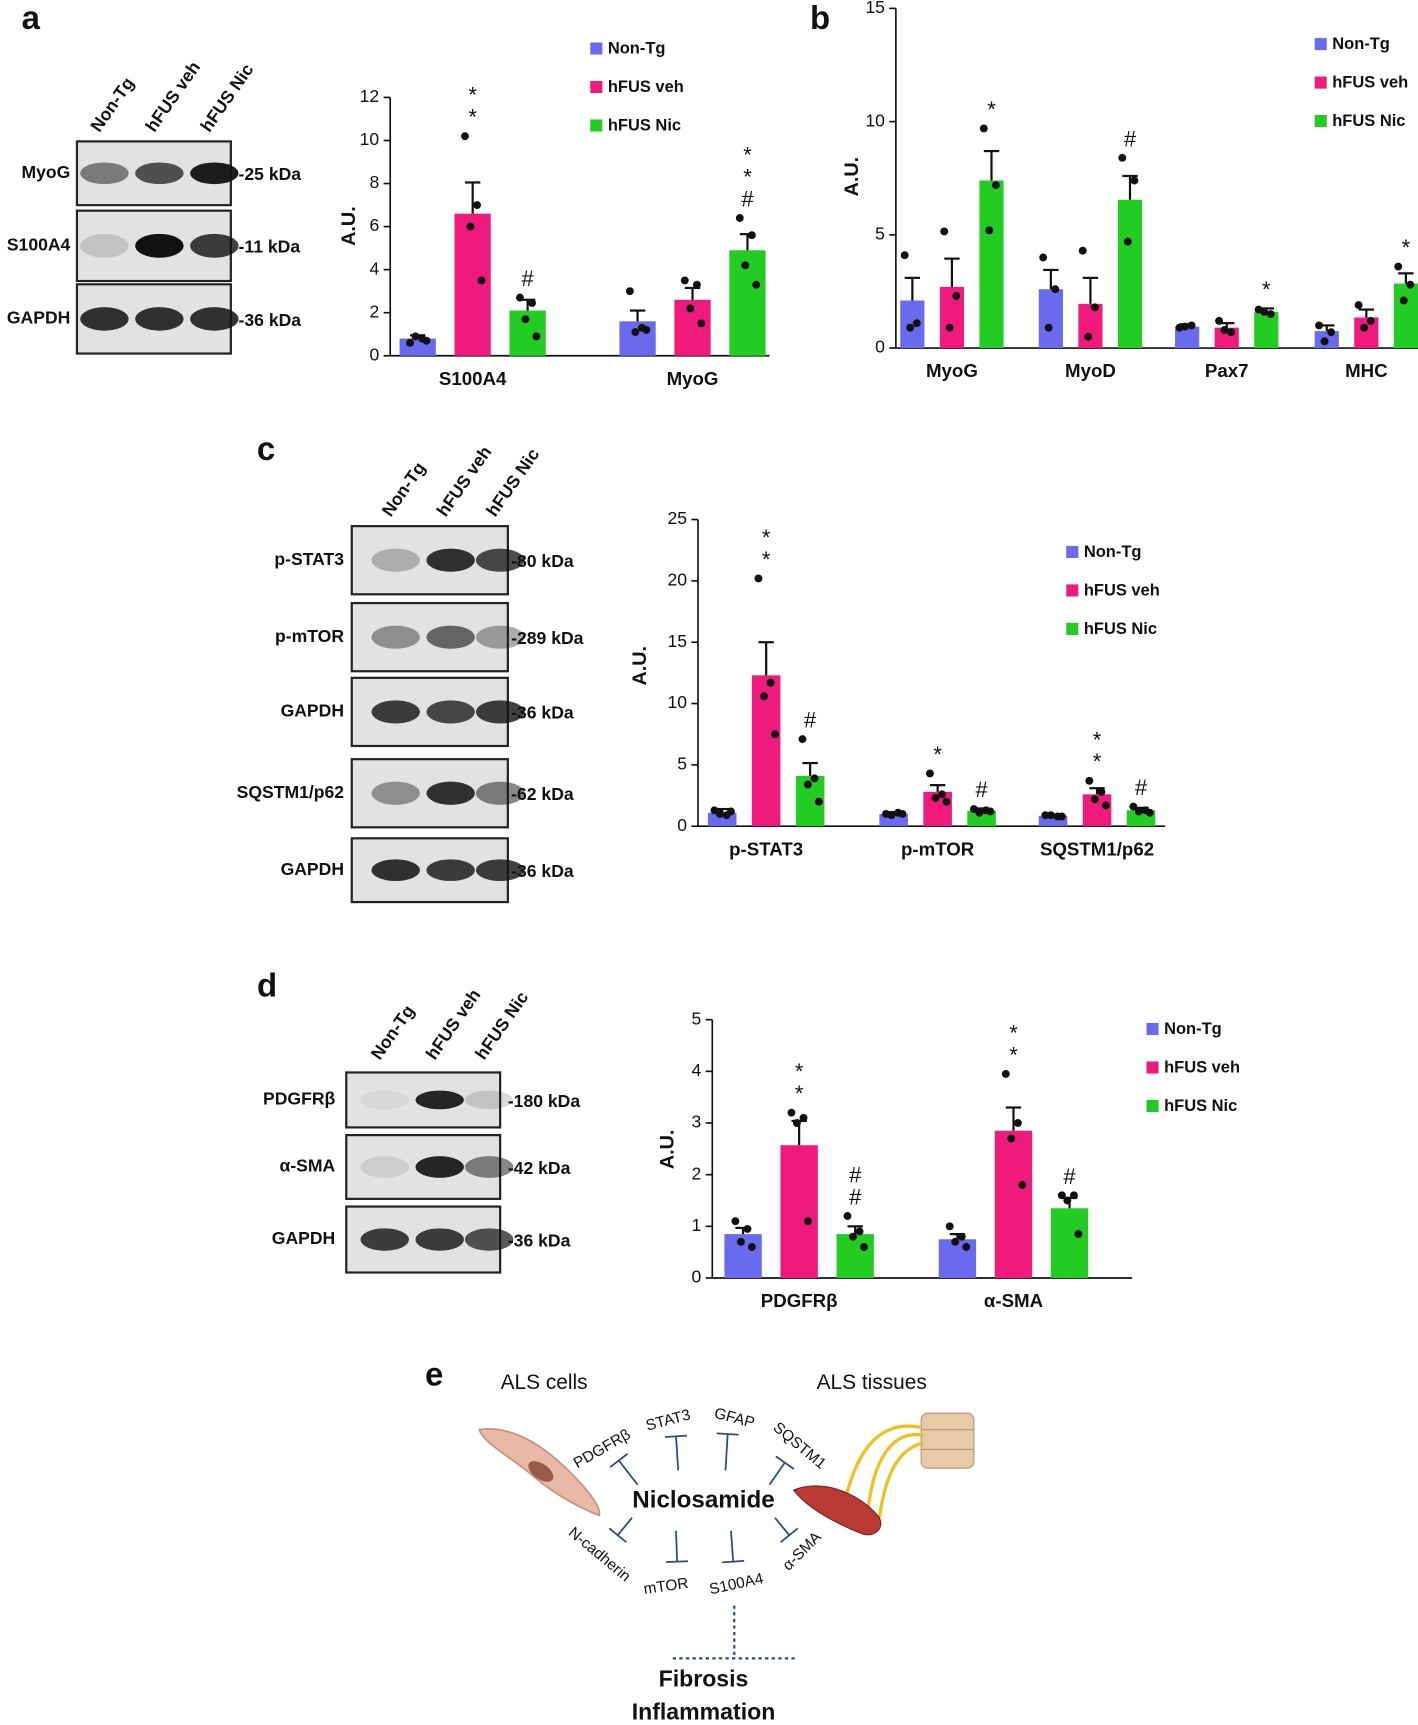  What do you see at coordinates (855, 1185) in the screenshot?
I see `significance-mark: # #` at bounding box center [855, 1185].